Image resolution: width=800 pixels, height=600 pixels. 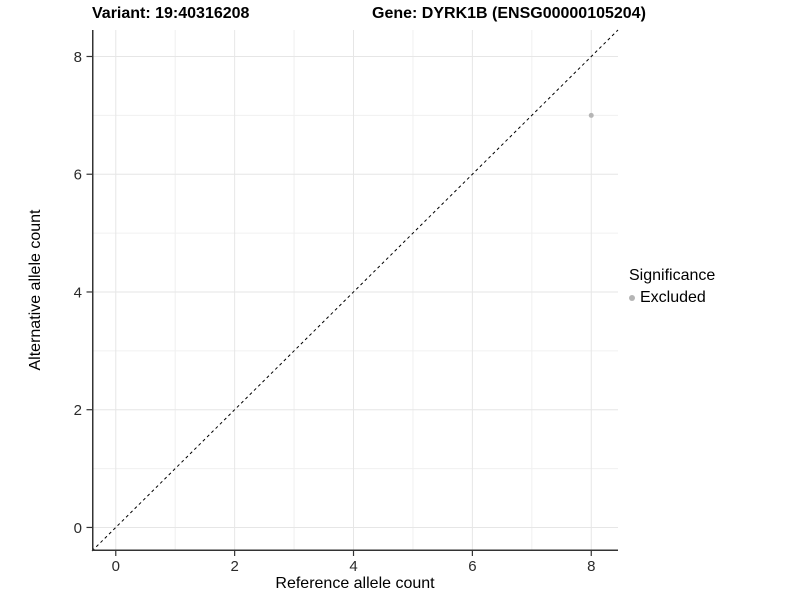 What do you see at coordinates (353, 566) in the screenshot?
I see `x-tick-label: 4` at bounding box center [353, 566].